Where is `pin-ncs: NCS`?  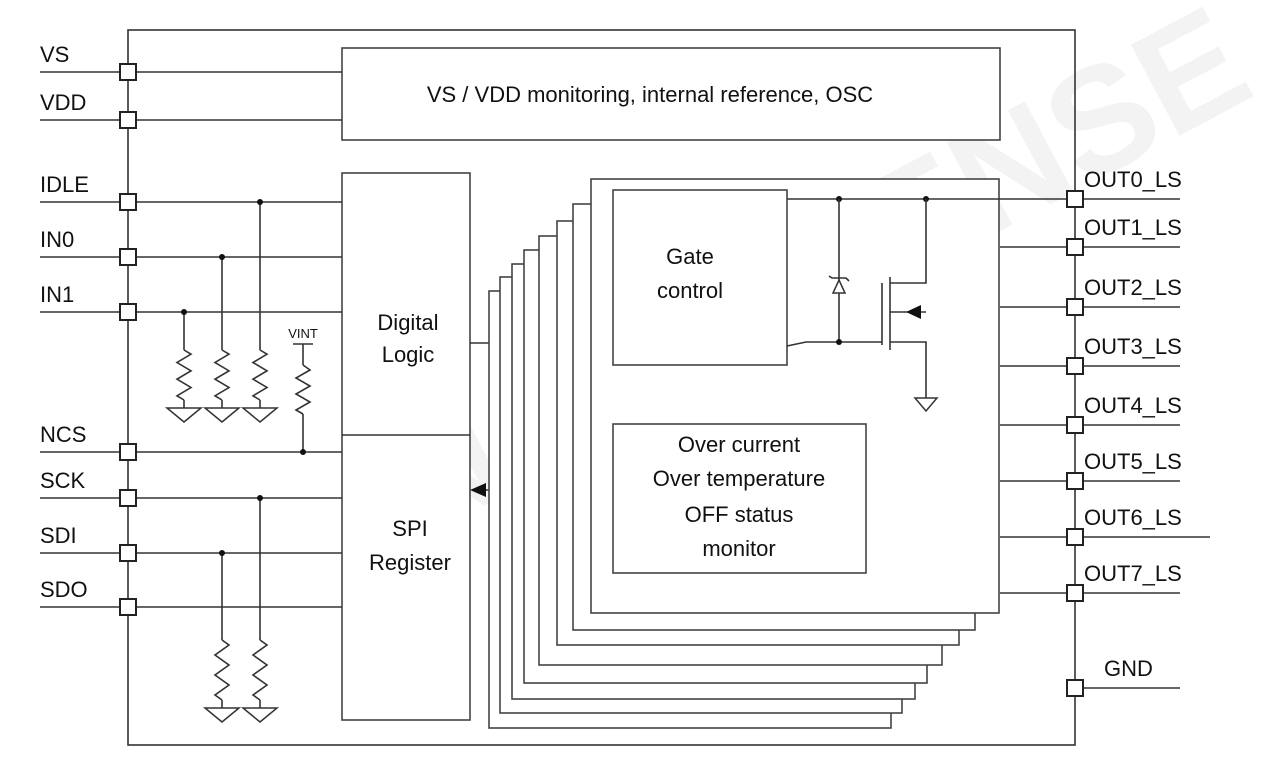
pin-ncs: NCS is located at coordinates (88, 441).